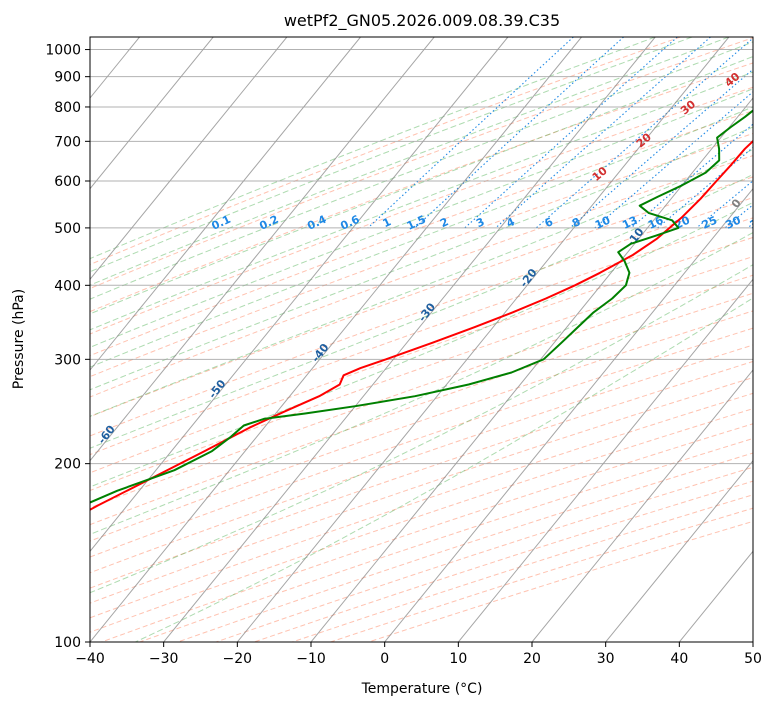 This screenshot has width=775, height=708. I want to click on y-tick-label: 900, so click(67, 78).